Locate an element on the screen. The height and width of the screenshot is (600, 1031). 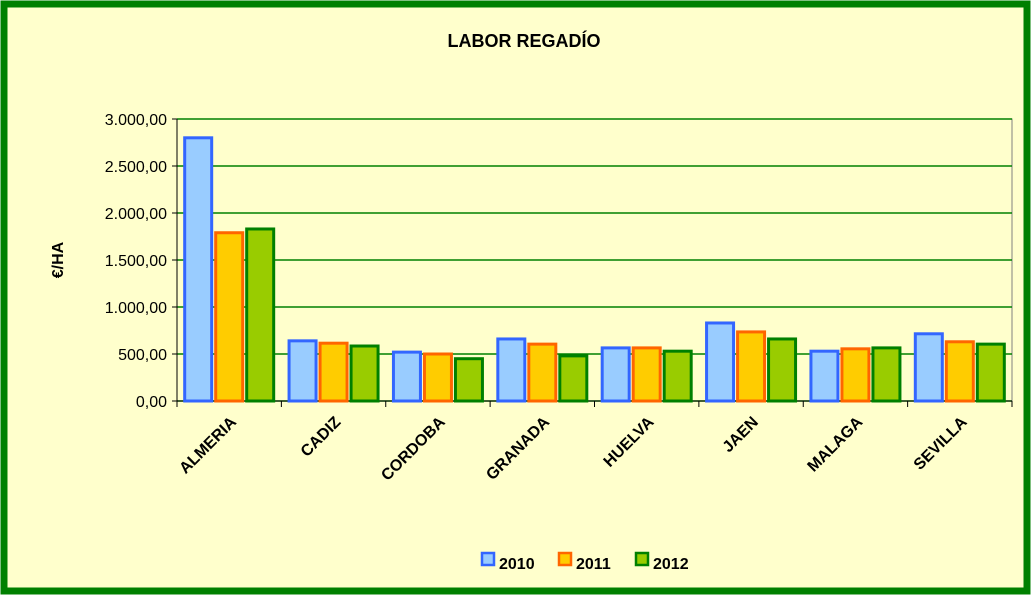
y-tick-label: 1.000,00 is located at coordinates (136, 308).